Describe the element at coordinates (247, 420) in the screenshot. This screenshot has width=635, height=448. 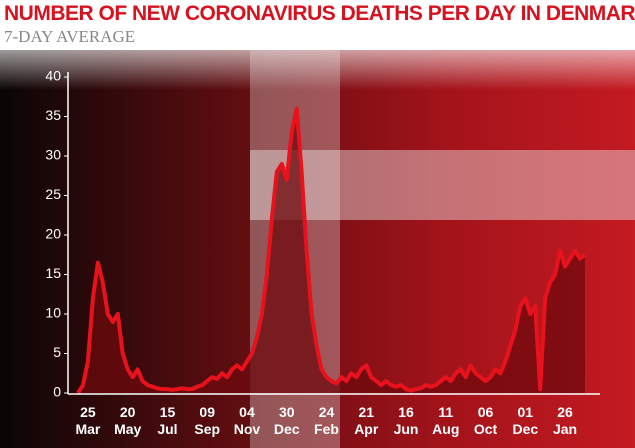
I see `x-tick-label: 04 Nov` at that location.